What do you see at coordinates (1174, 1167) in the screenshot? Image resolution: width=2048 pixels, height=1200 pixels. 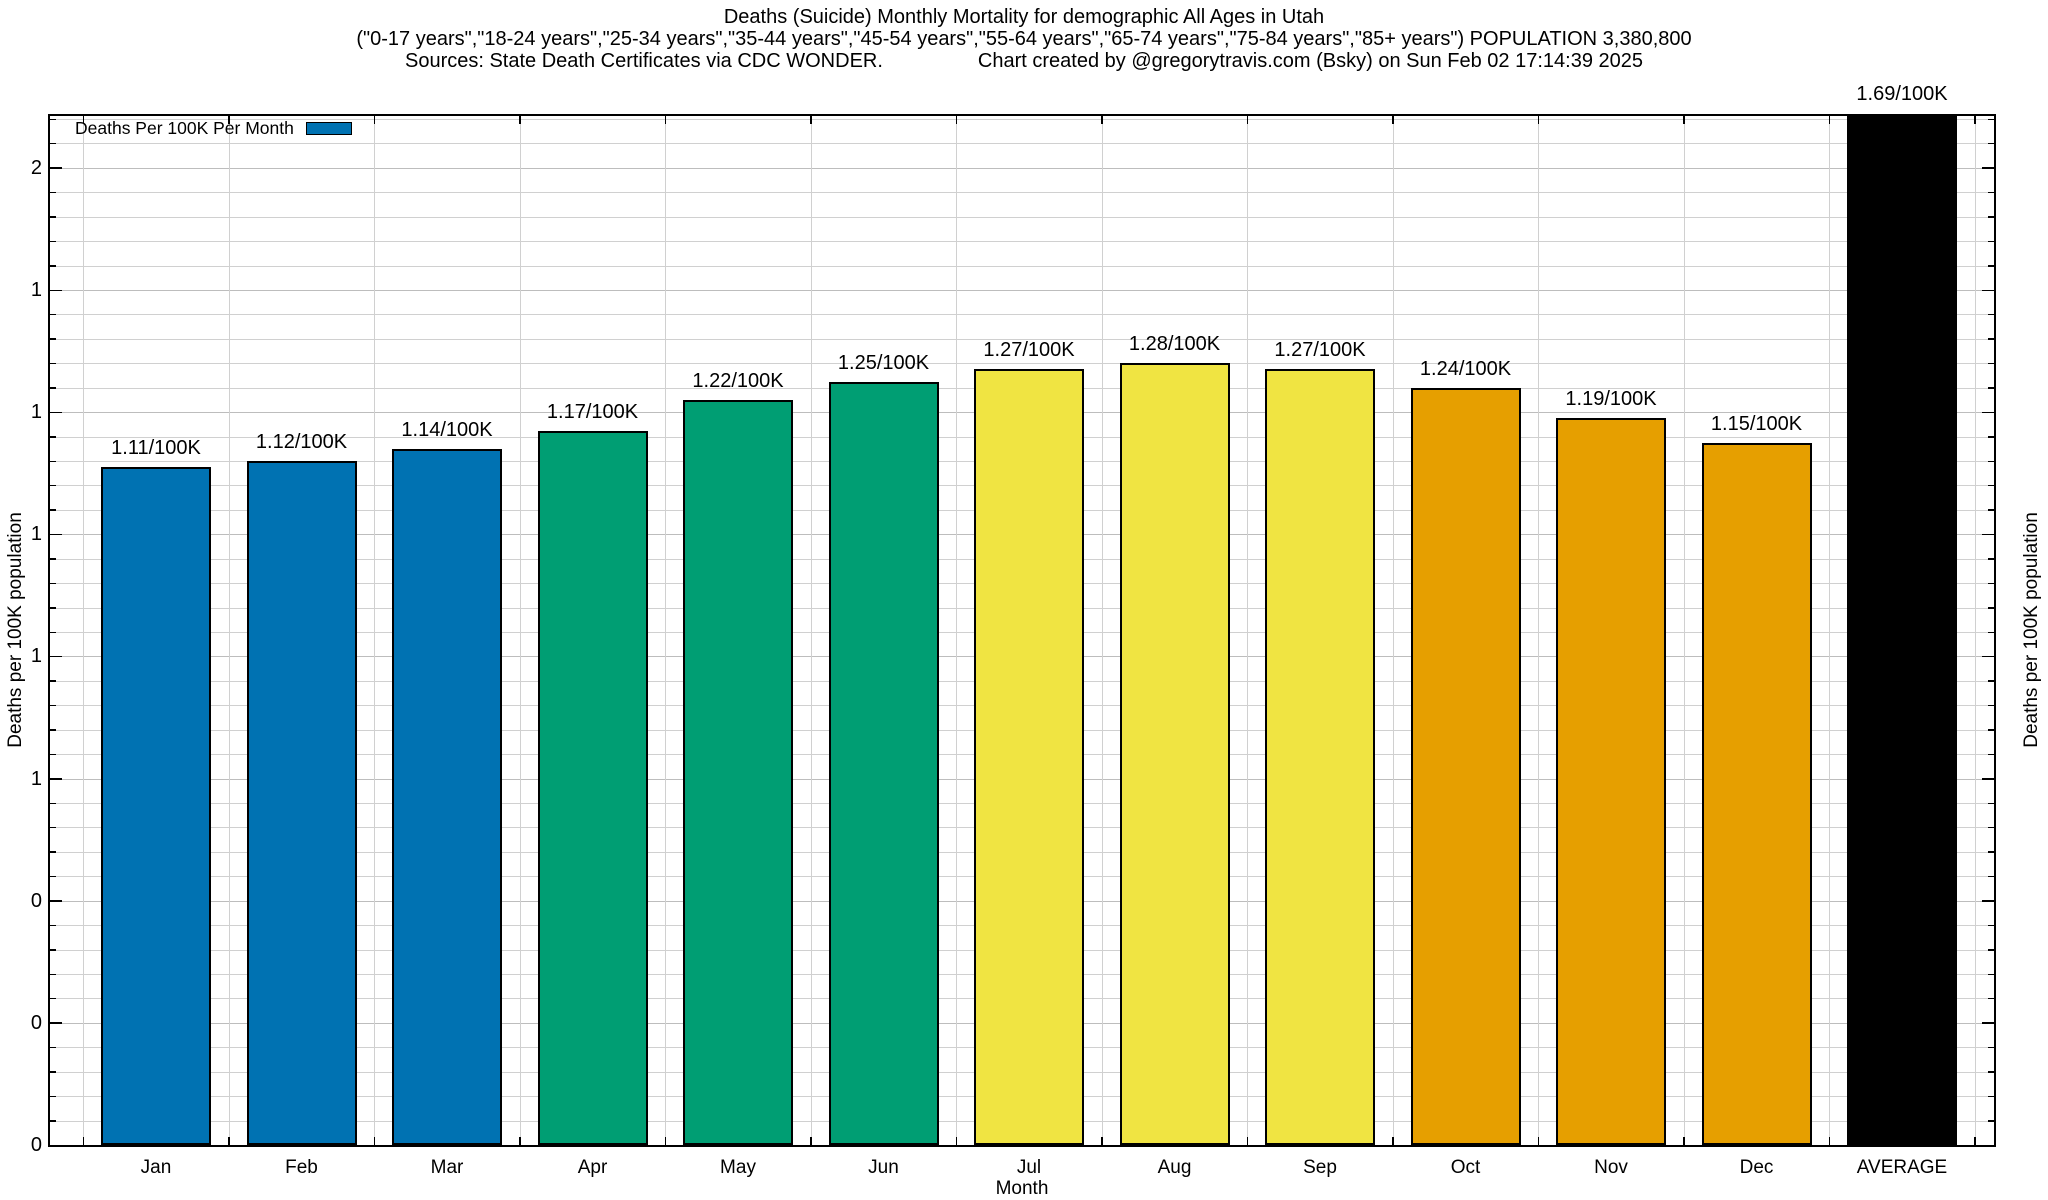 I see `x-tick-label-aug: Aug` at bounding box center [1174, 1167].